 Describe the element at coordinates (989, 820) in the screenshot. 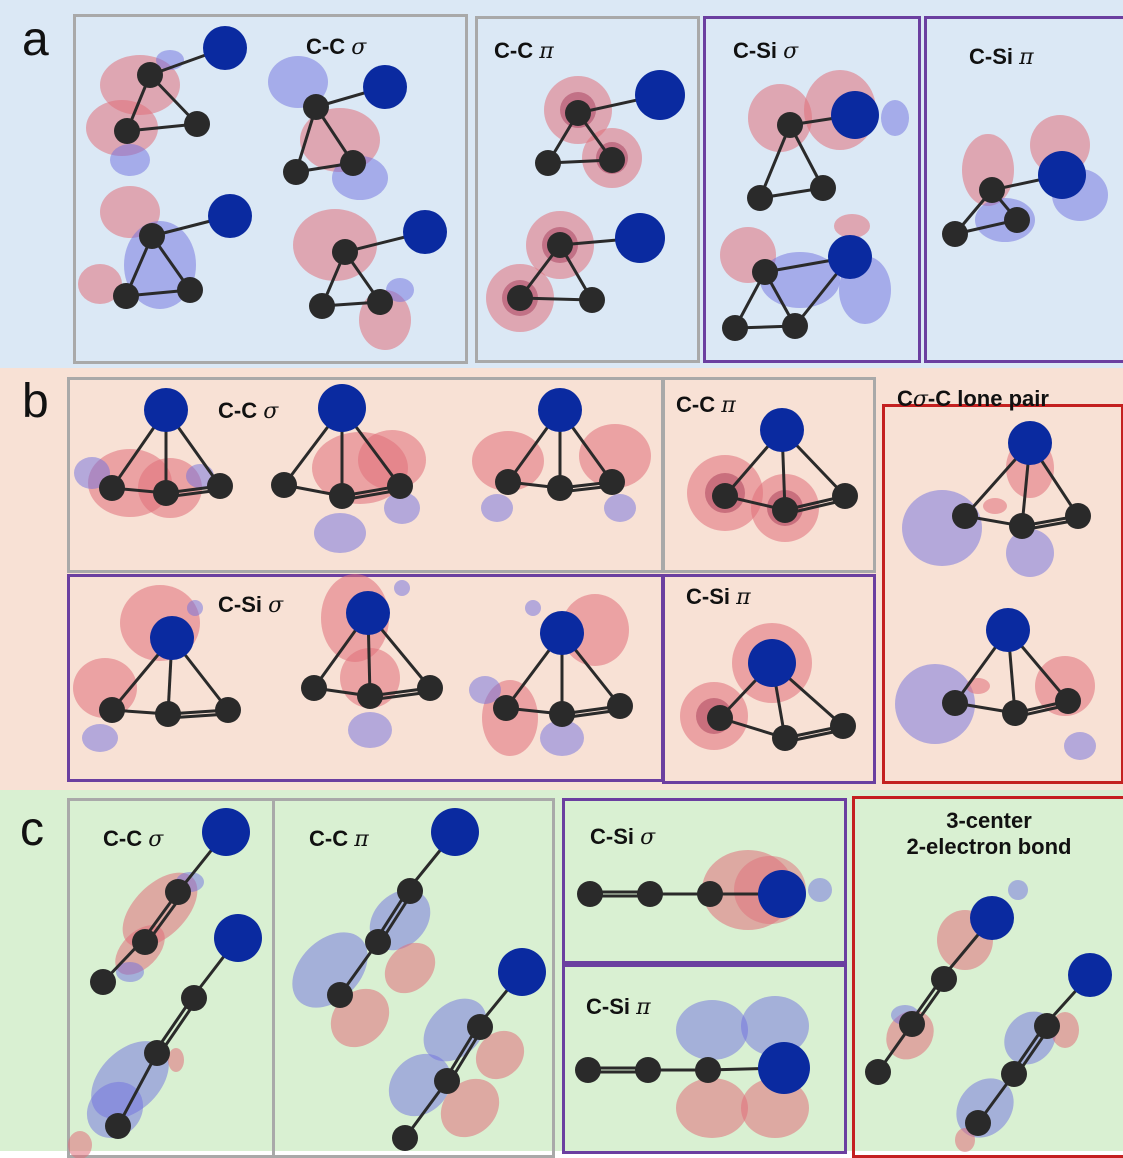

I see `caption-line-1: 3-center` at that location.